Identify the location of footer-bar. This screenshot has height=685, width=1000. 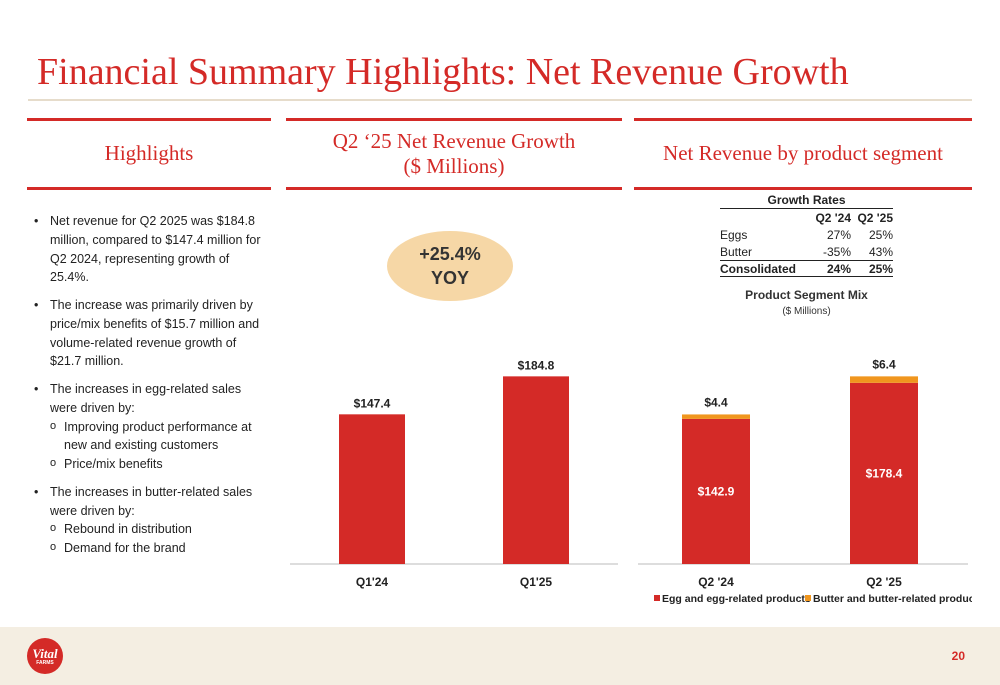
(500, 656).